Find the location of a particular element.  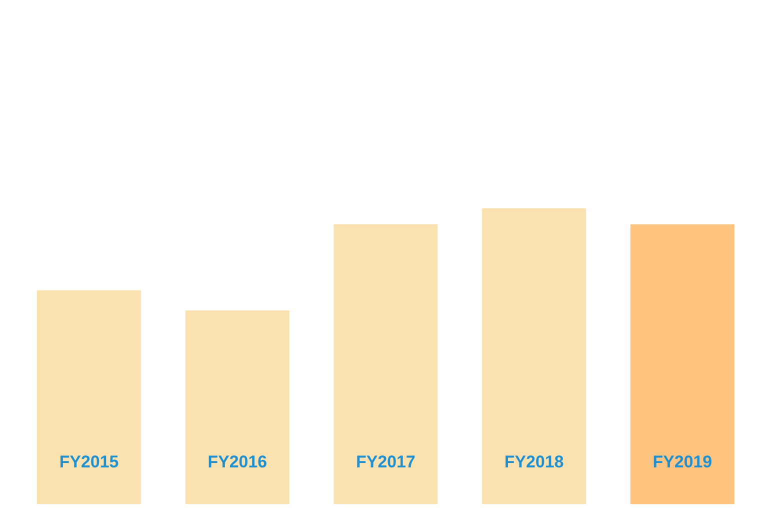

x-tick-label: FY2017 is located at coordinates (386, 461).